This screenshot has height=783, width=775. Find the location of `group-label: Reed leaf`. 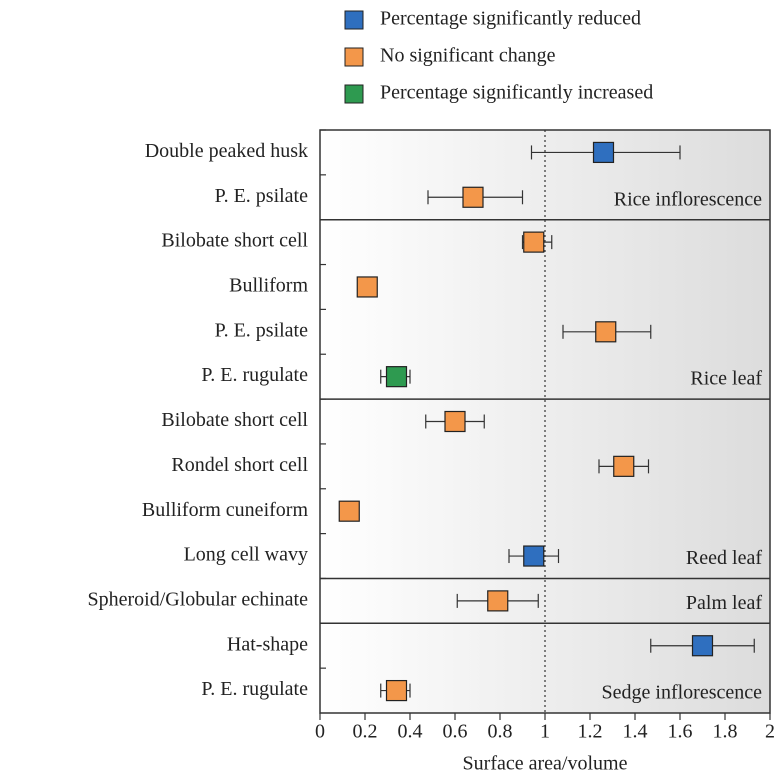

group-label: Reed leaf is located at coordinates (724, 558).